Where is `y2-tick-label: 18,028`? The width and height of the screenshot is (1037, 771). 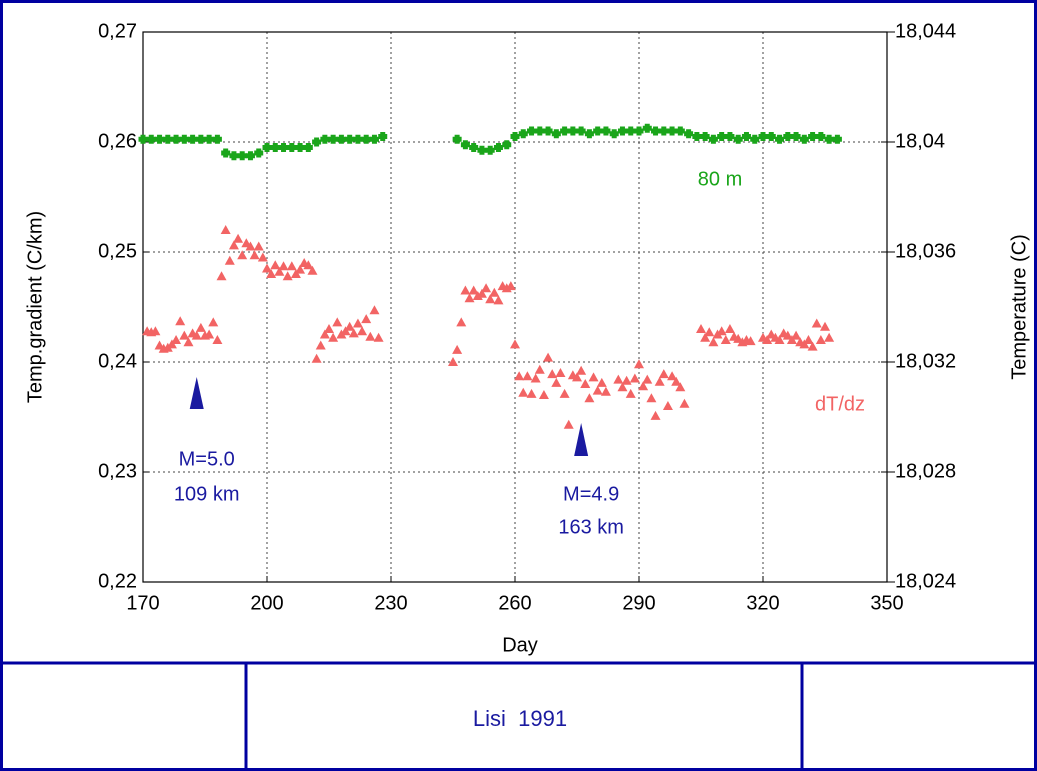
y2-tick-label: 18,028 is located at coordinates (925, 471).